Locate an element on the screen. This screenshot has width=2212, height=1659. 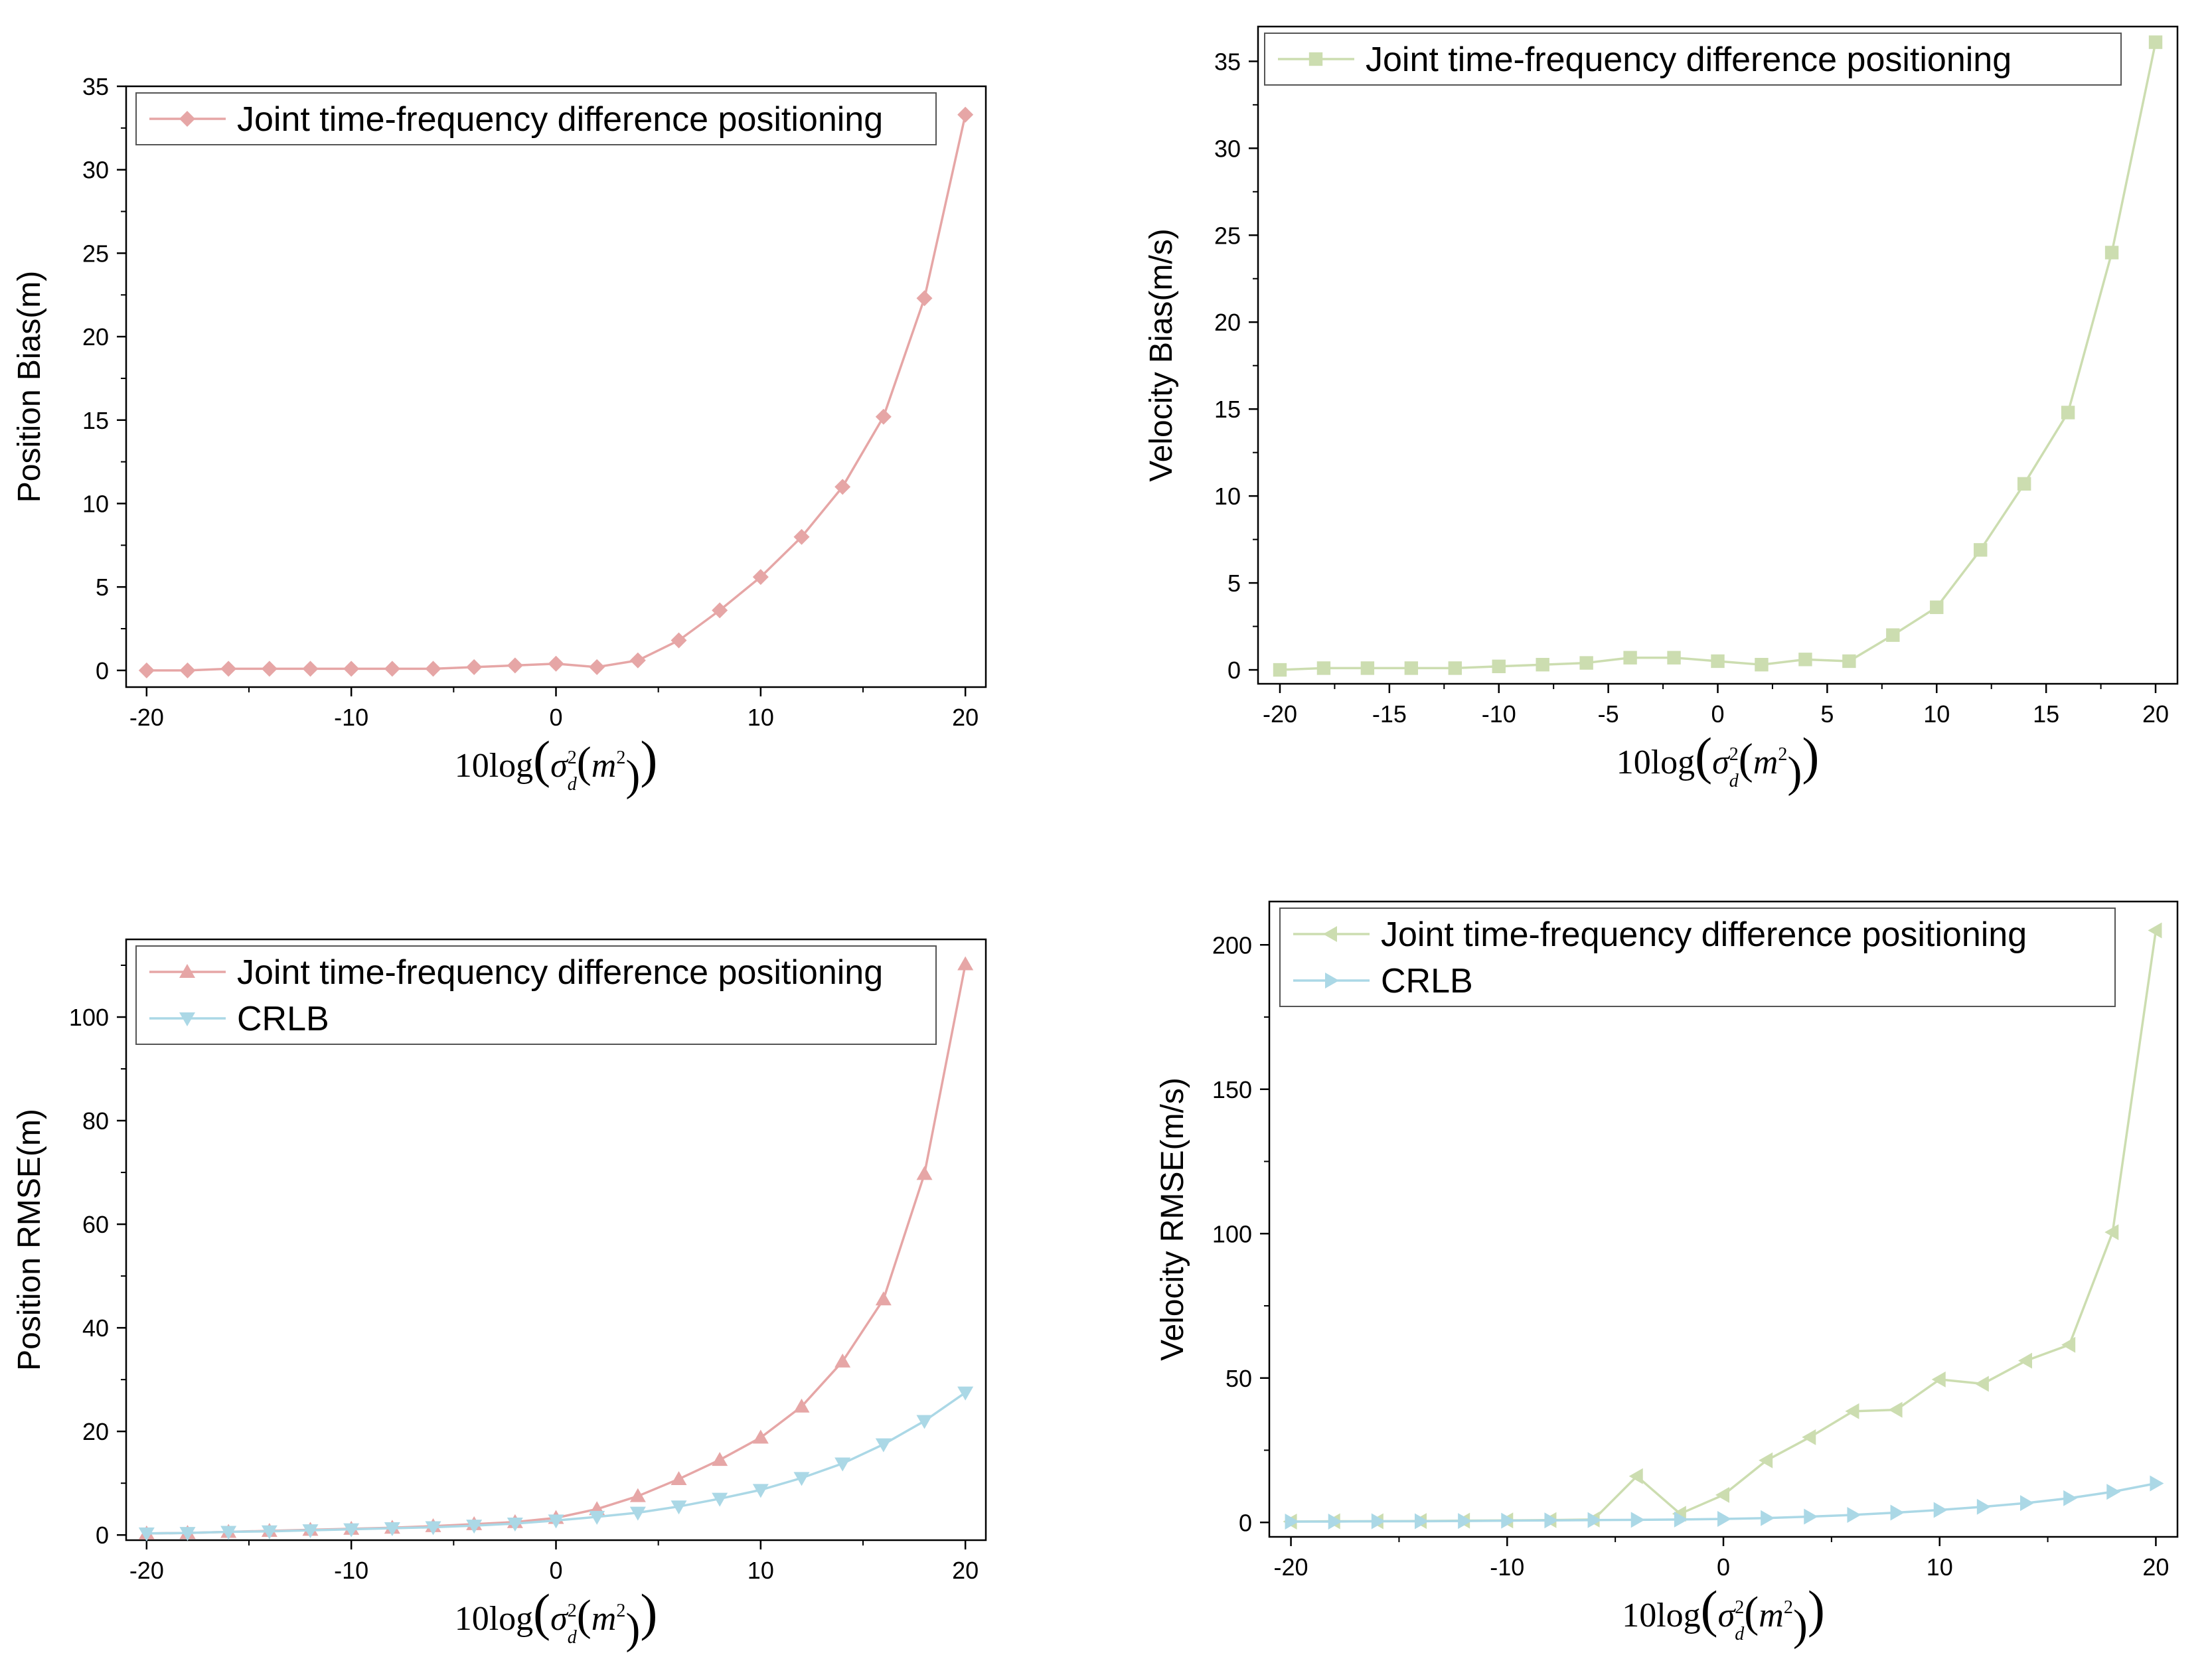
legend-label: CRLB is located at coordinates (283, 1019).